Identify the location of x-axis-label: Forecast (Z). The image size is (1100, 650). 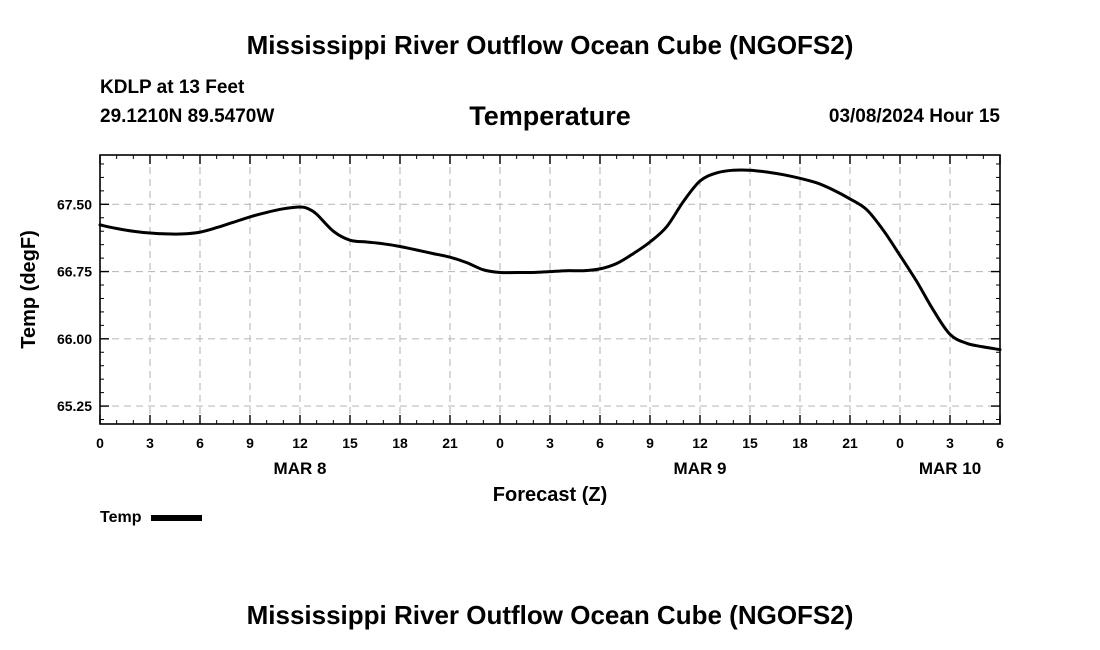
(550, 495).